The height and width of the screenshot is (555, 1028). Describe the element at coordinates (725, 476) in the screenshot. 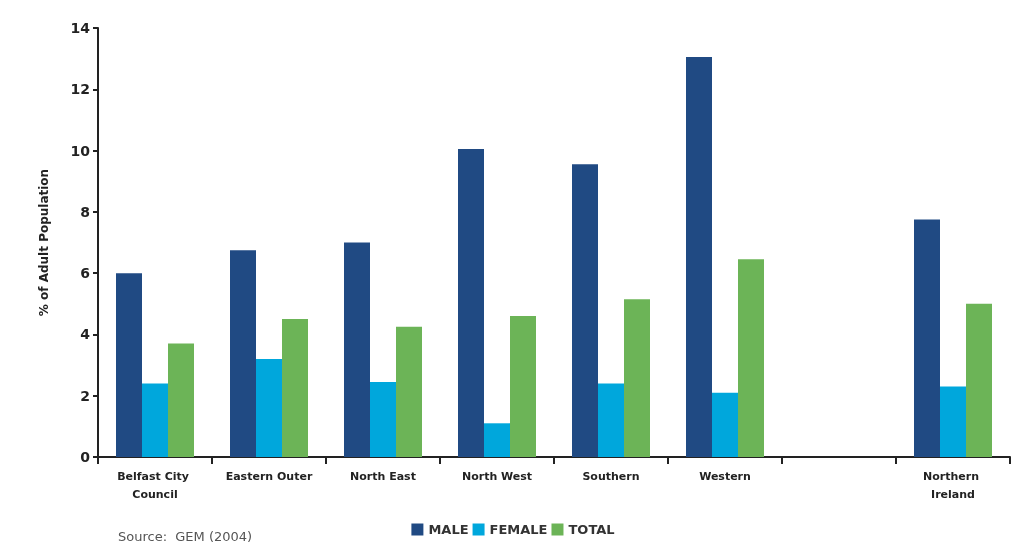

I see `x-tick-label: Western` at that location.